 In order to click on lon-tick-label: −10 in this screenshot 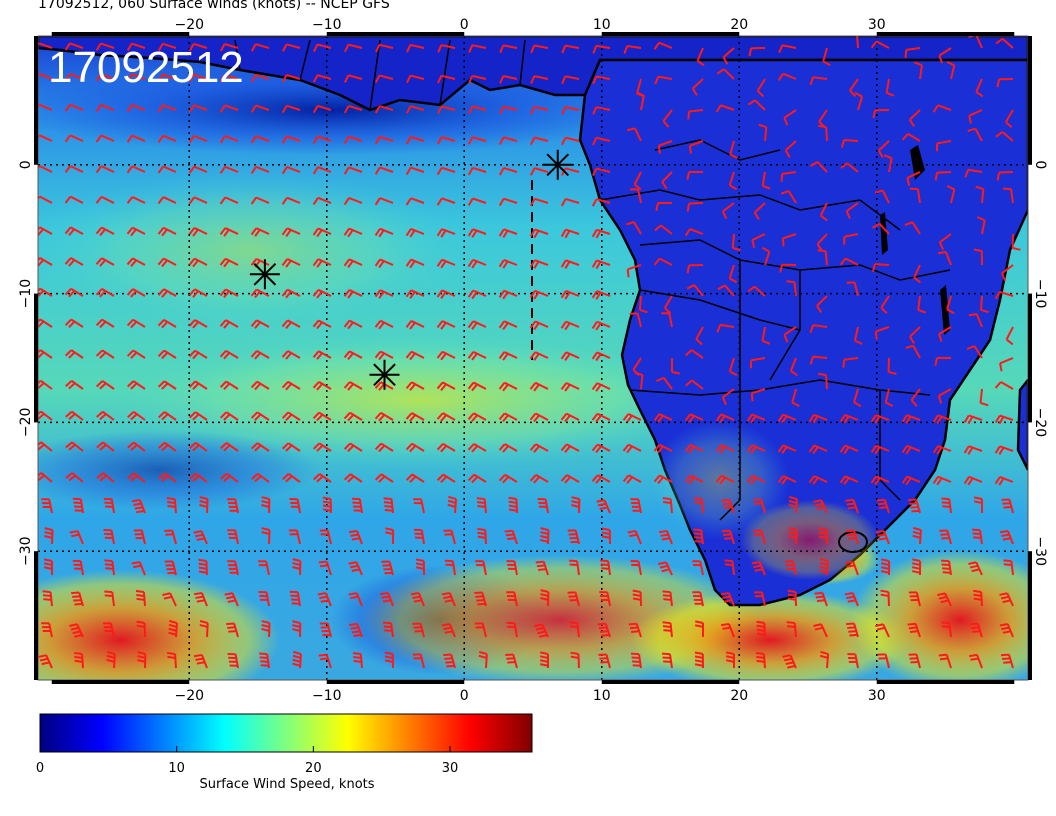, I will do `click(327, 25)`.